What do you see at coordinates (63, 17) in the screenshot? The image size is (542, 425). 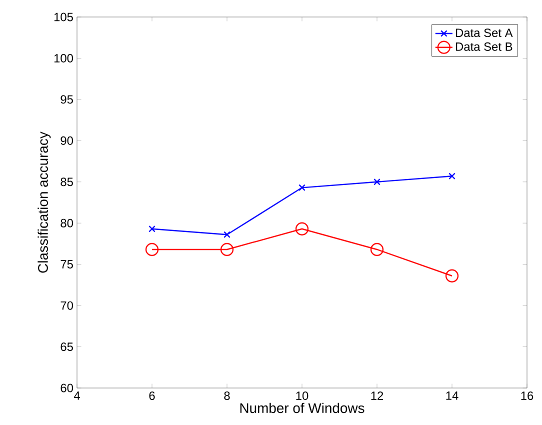 I see `y-tick-label: 105` at bounding box center [63, 17].